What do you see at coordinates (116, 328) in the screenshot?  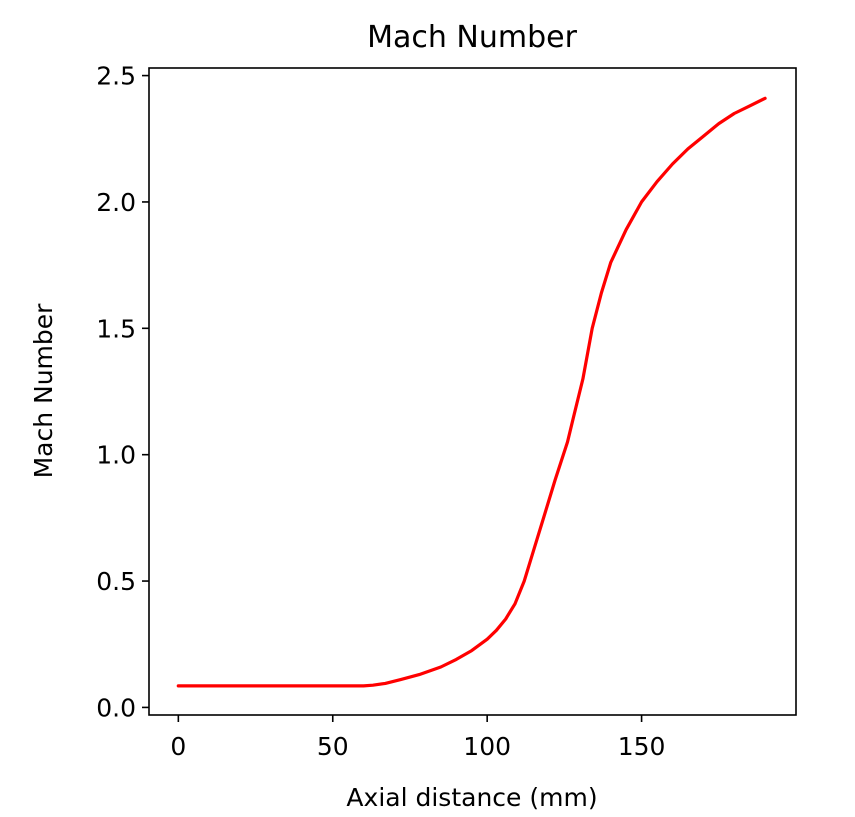 I see `y-tick-label: 1.5` at bounding box center [116, 328].